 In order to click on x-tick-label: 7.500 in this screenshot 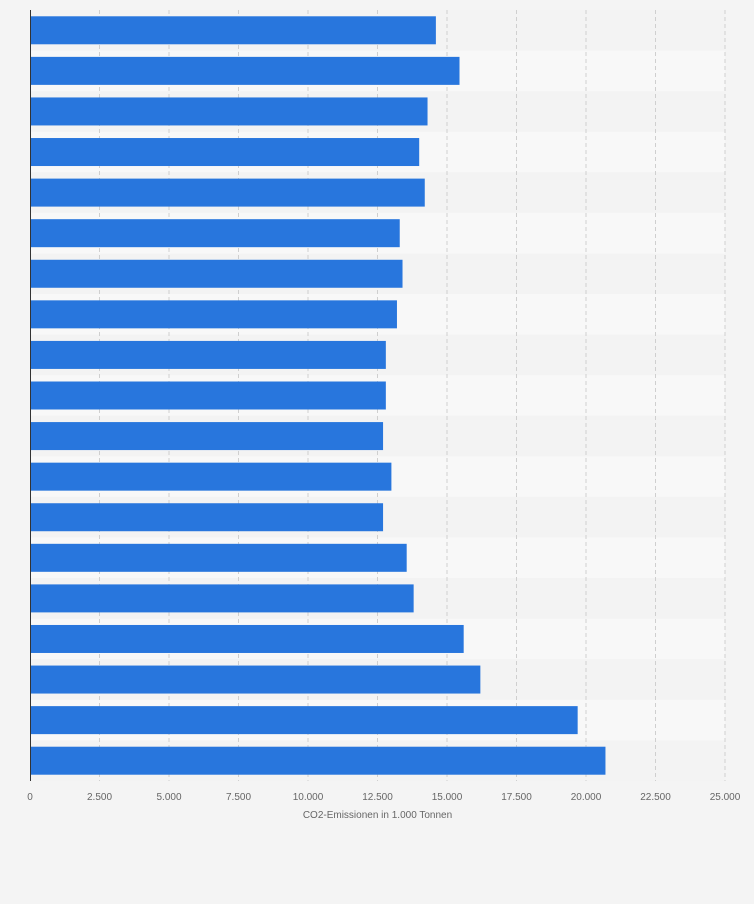, I will do `click(238, 797)`.